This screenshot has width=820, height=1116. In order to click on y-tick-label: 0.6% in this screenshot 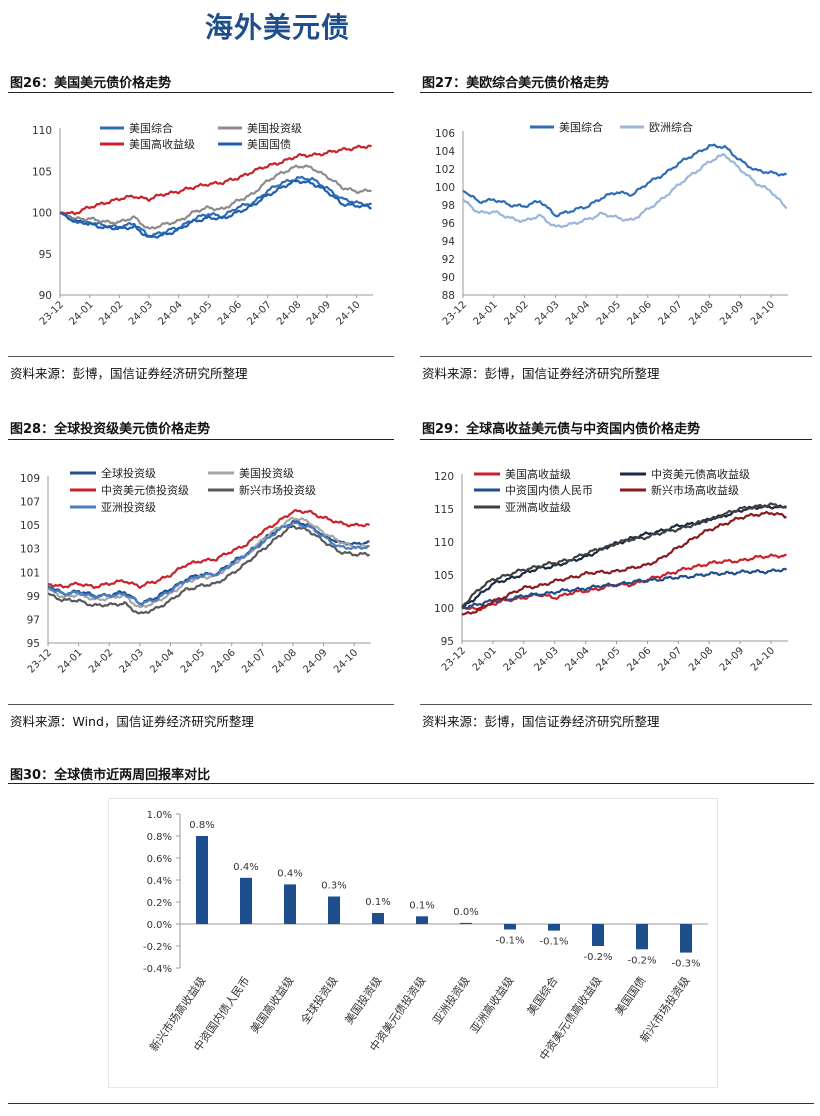, I will do `click(159, 859)`.